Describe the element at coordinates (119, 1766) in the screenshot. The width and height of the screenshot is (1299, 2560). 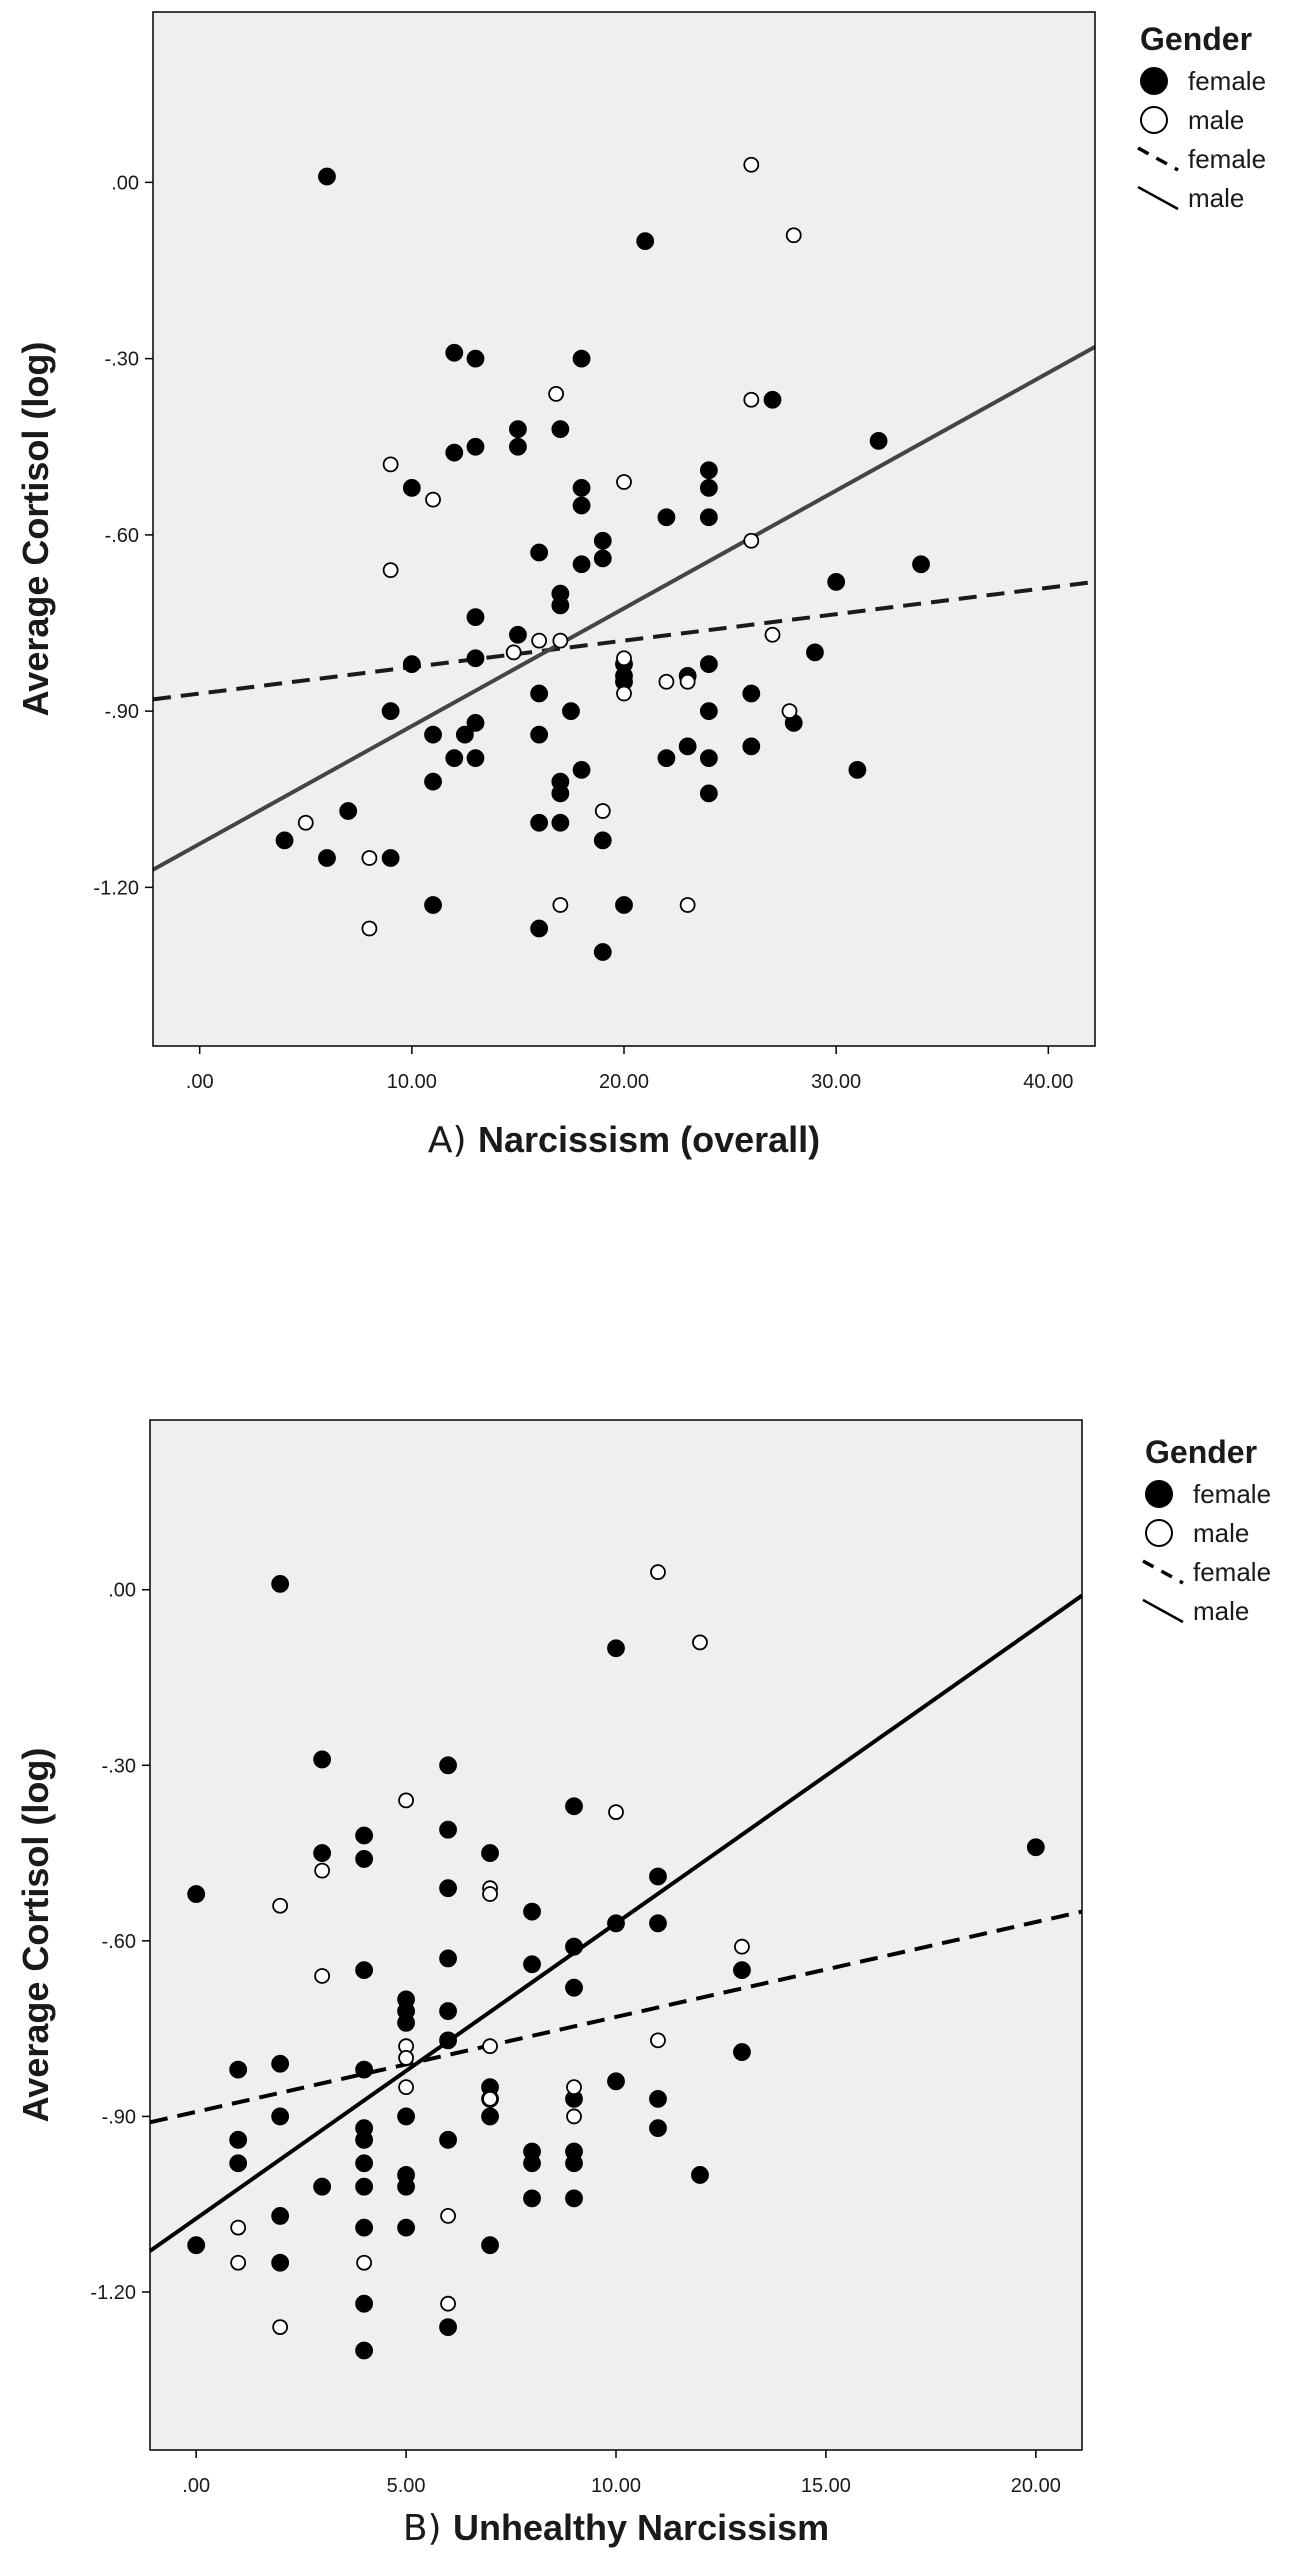
I see `y-tick-label: -.30` at that location.